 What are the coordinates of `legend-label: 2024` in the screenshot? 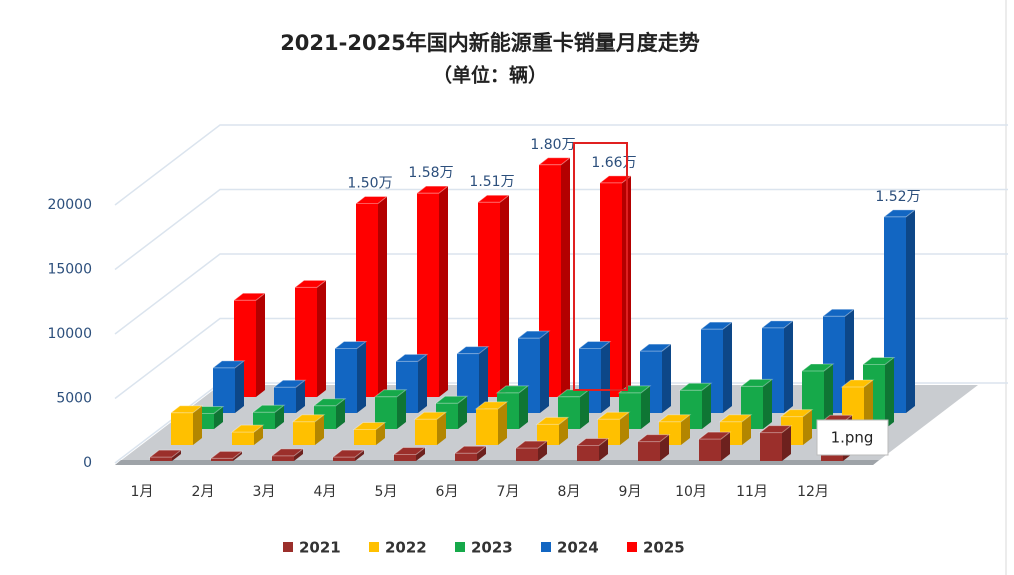 It's located at (578, 548).